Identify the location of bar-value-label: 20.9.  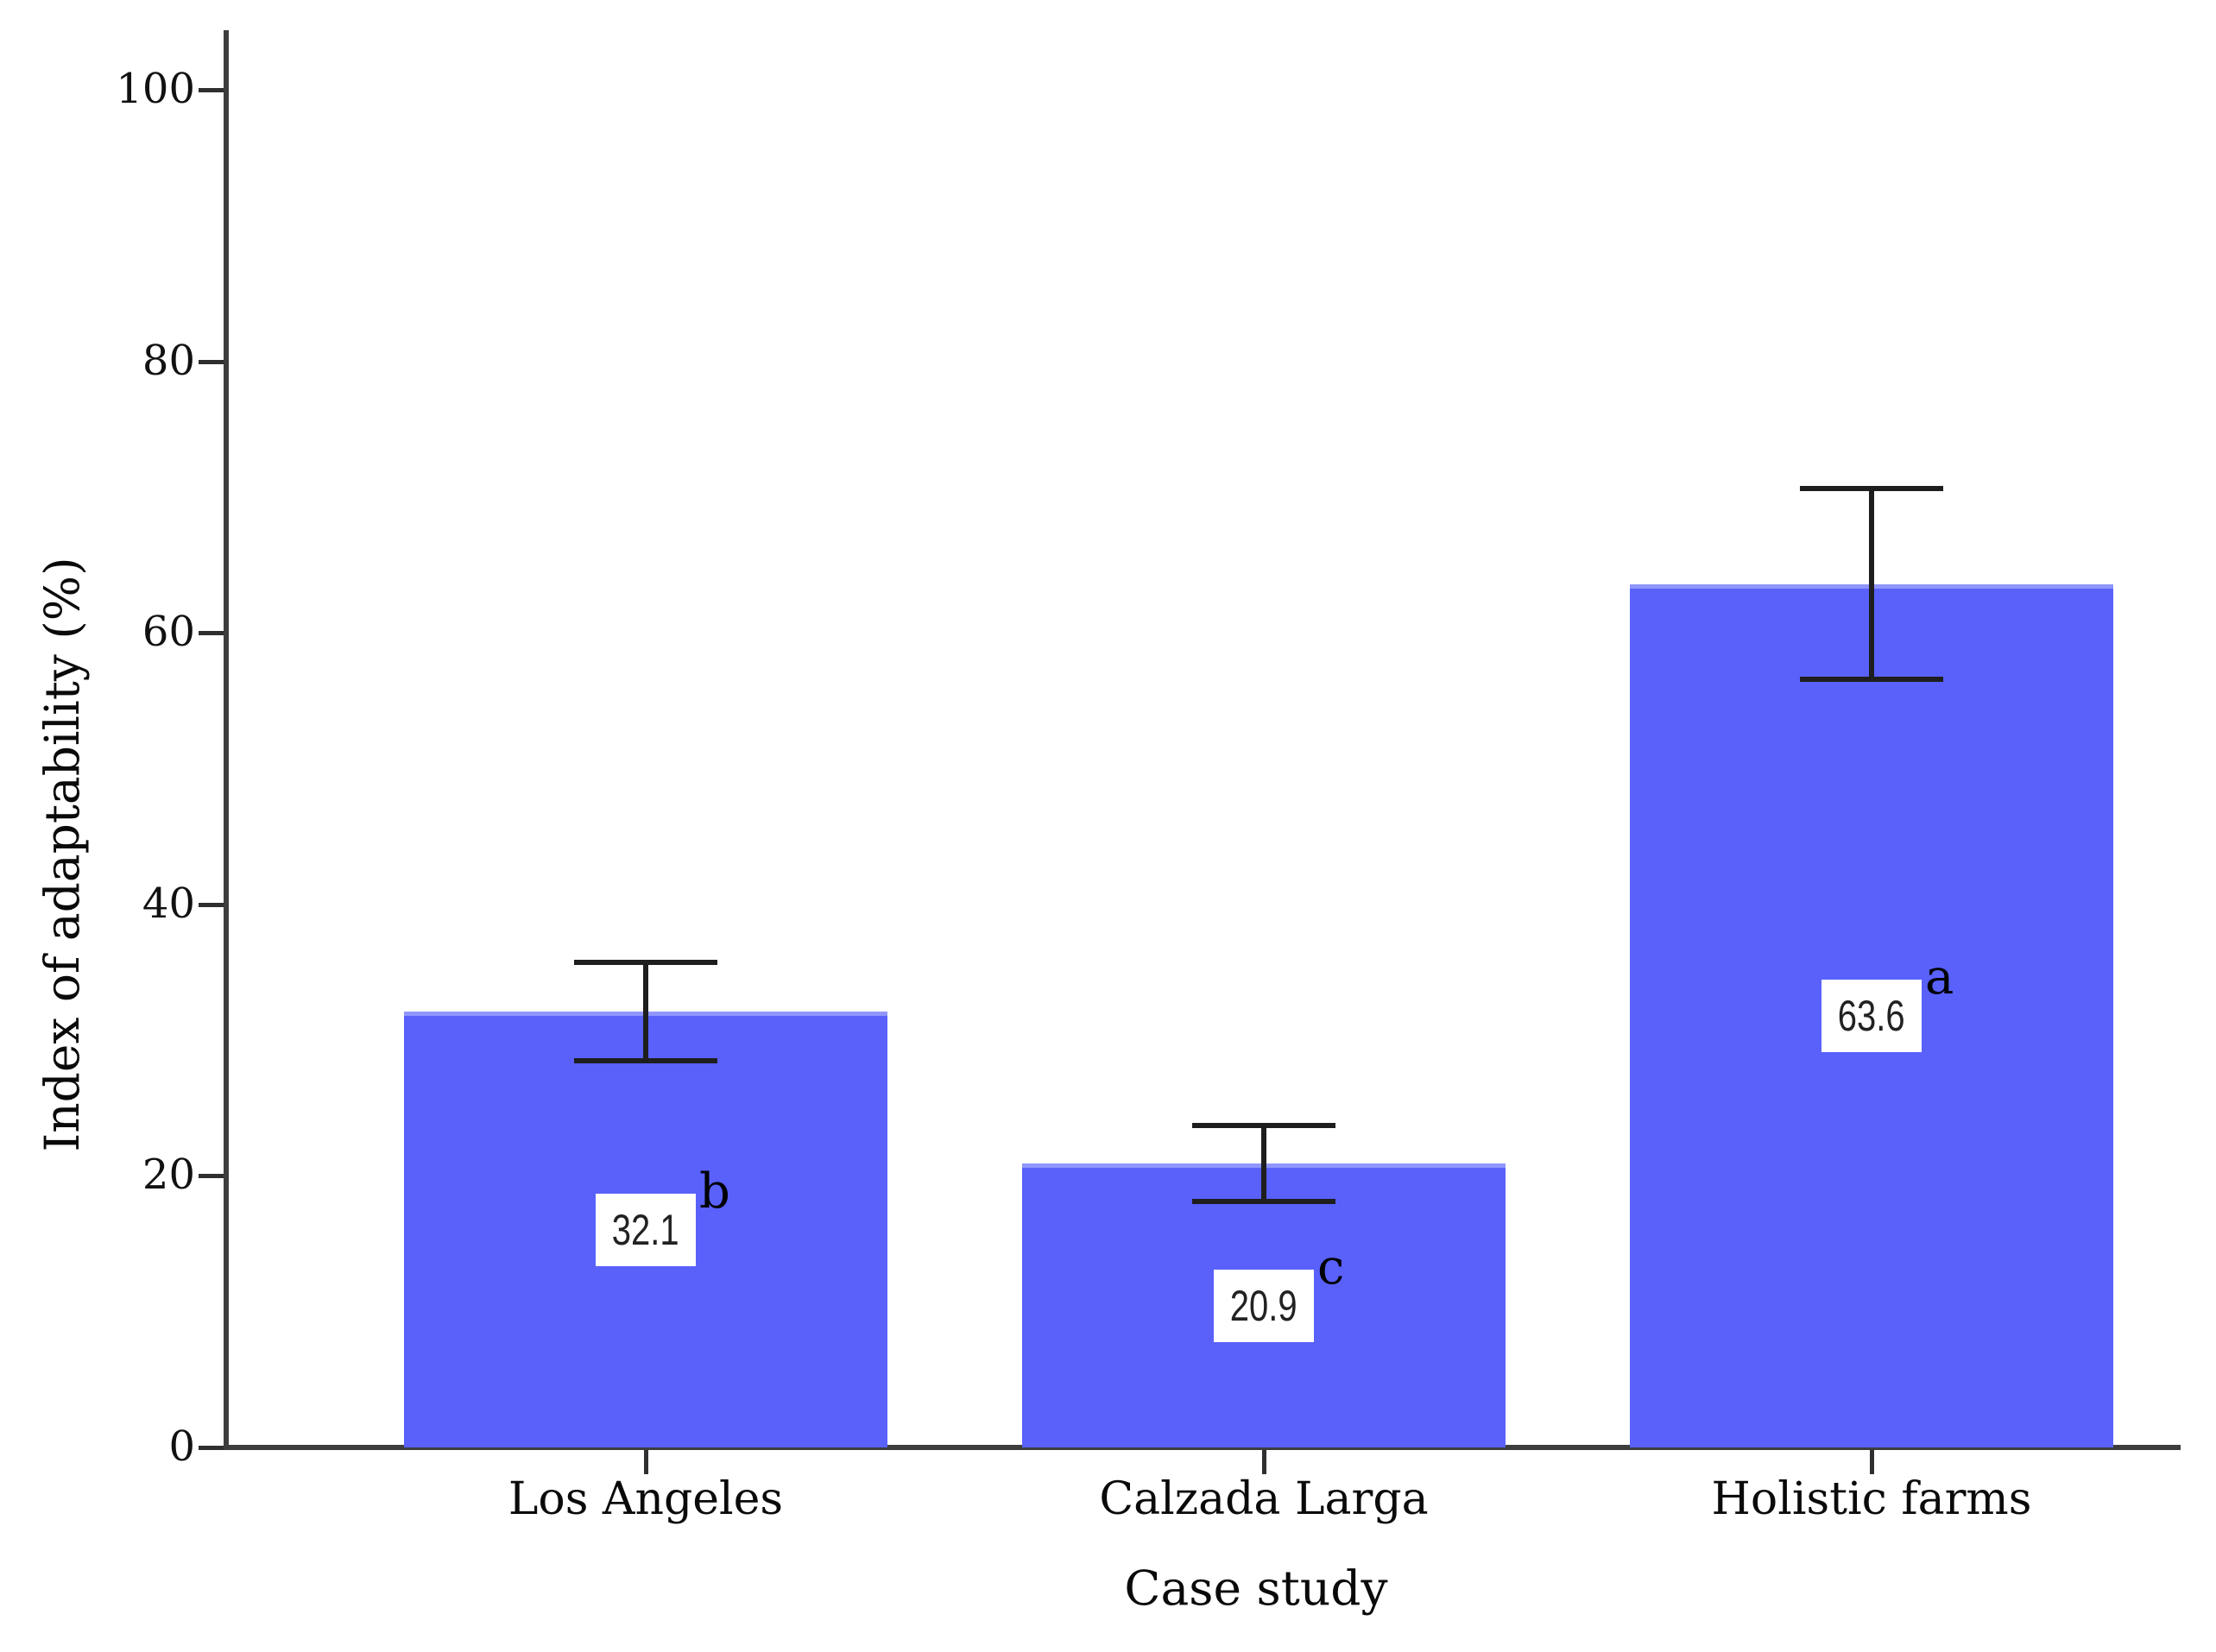
(1264, 1305).